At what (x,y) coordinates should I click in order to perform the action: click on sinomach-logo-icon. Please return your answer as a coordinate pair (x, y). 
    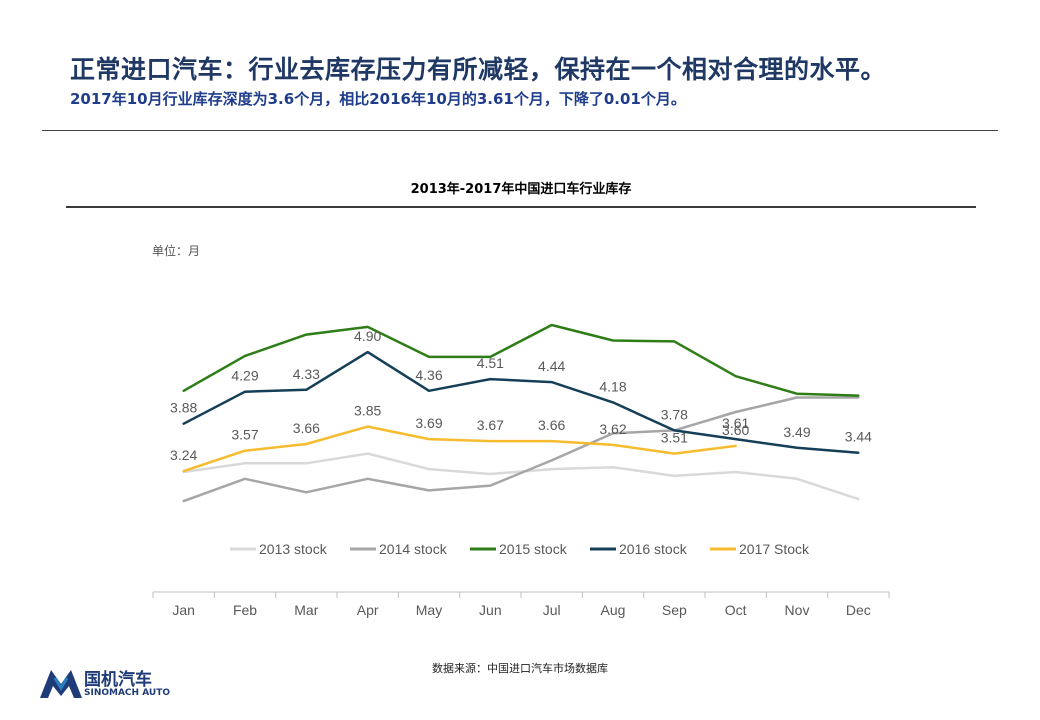
    Looking at the image, I should click on (61, 684).